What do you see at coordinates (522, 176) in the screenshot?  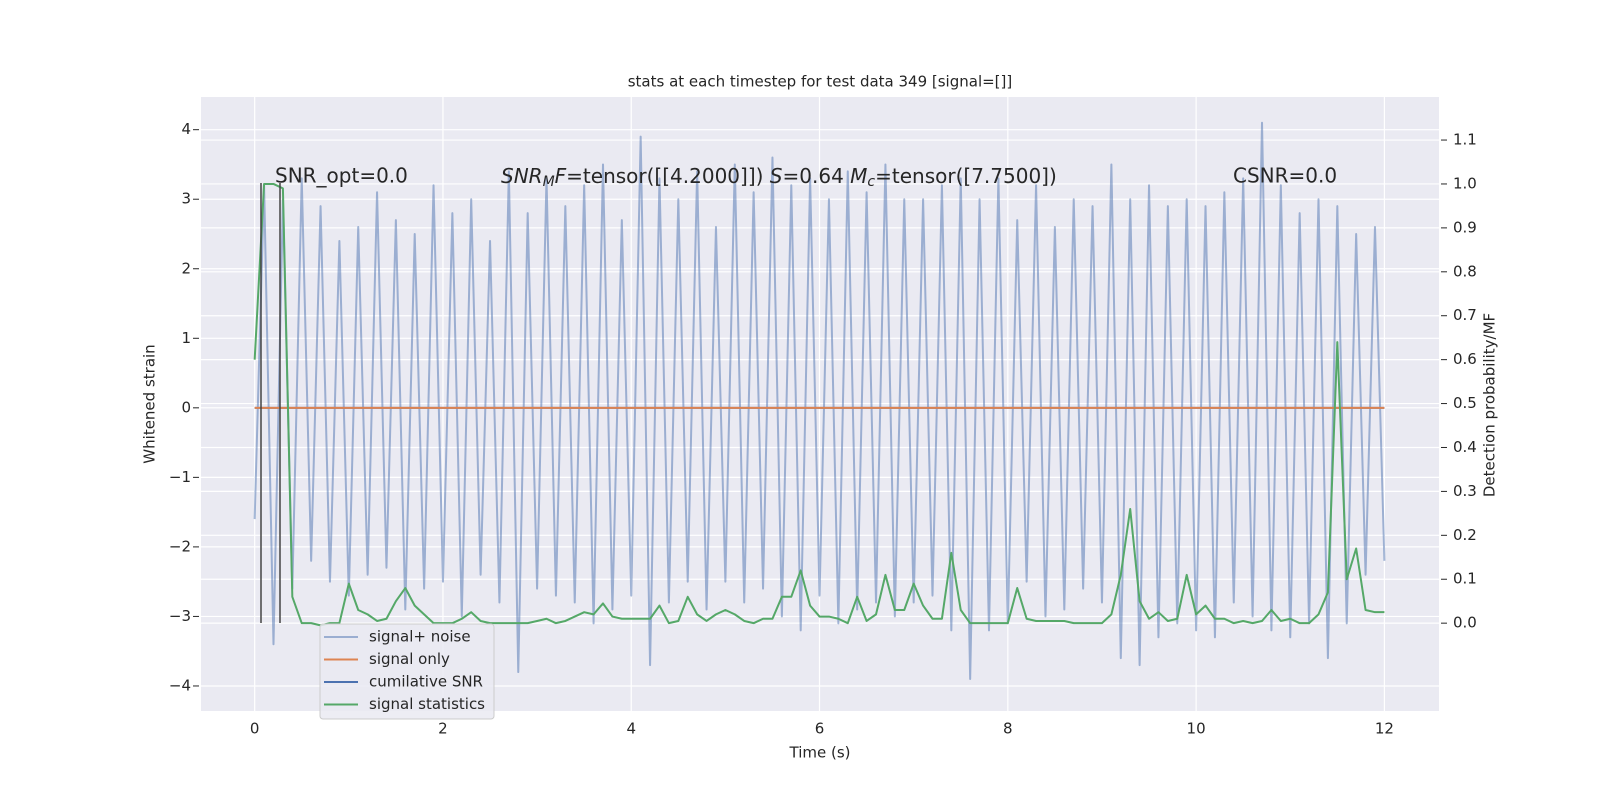 I see `annotation-part: SNR` at bounding box center [522, 176].